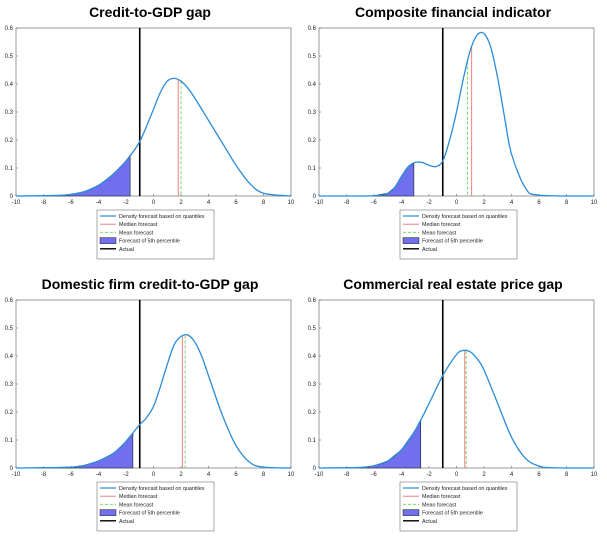  Describe the element at coordinates (453, 12) in the screenshot. I see `chart-title: Composite financial indicator` at that location.